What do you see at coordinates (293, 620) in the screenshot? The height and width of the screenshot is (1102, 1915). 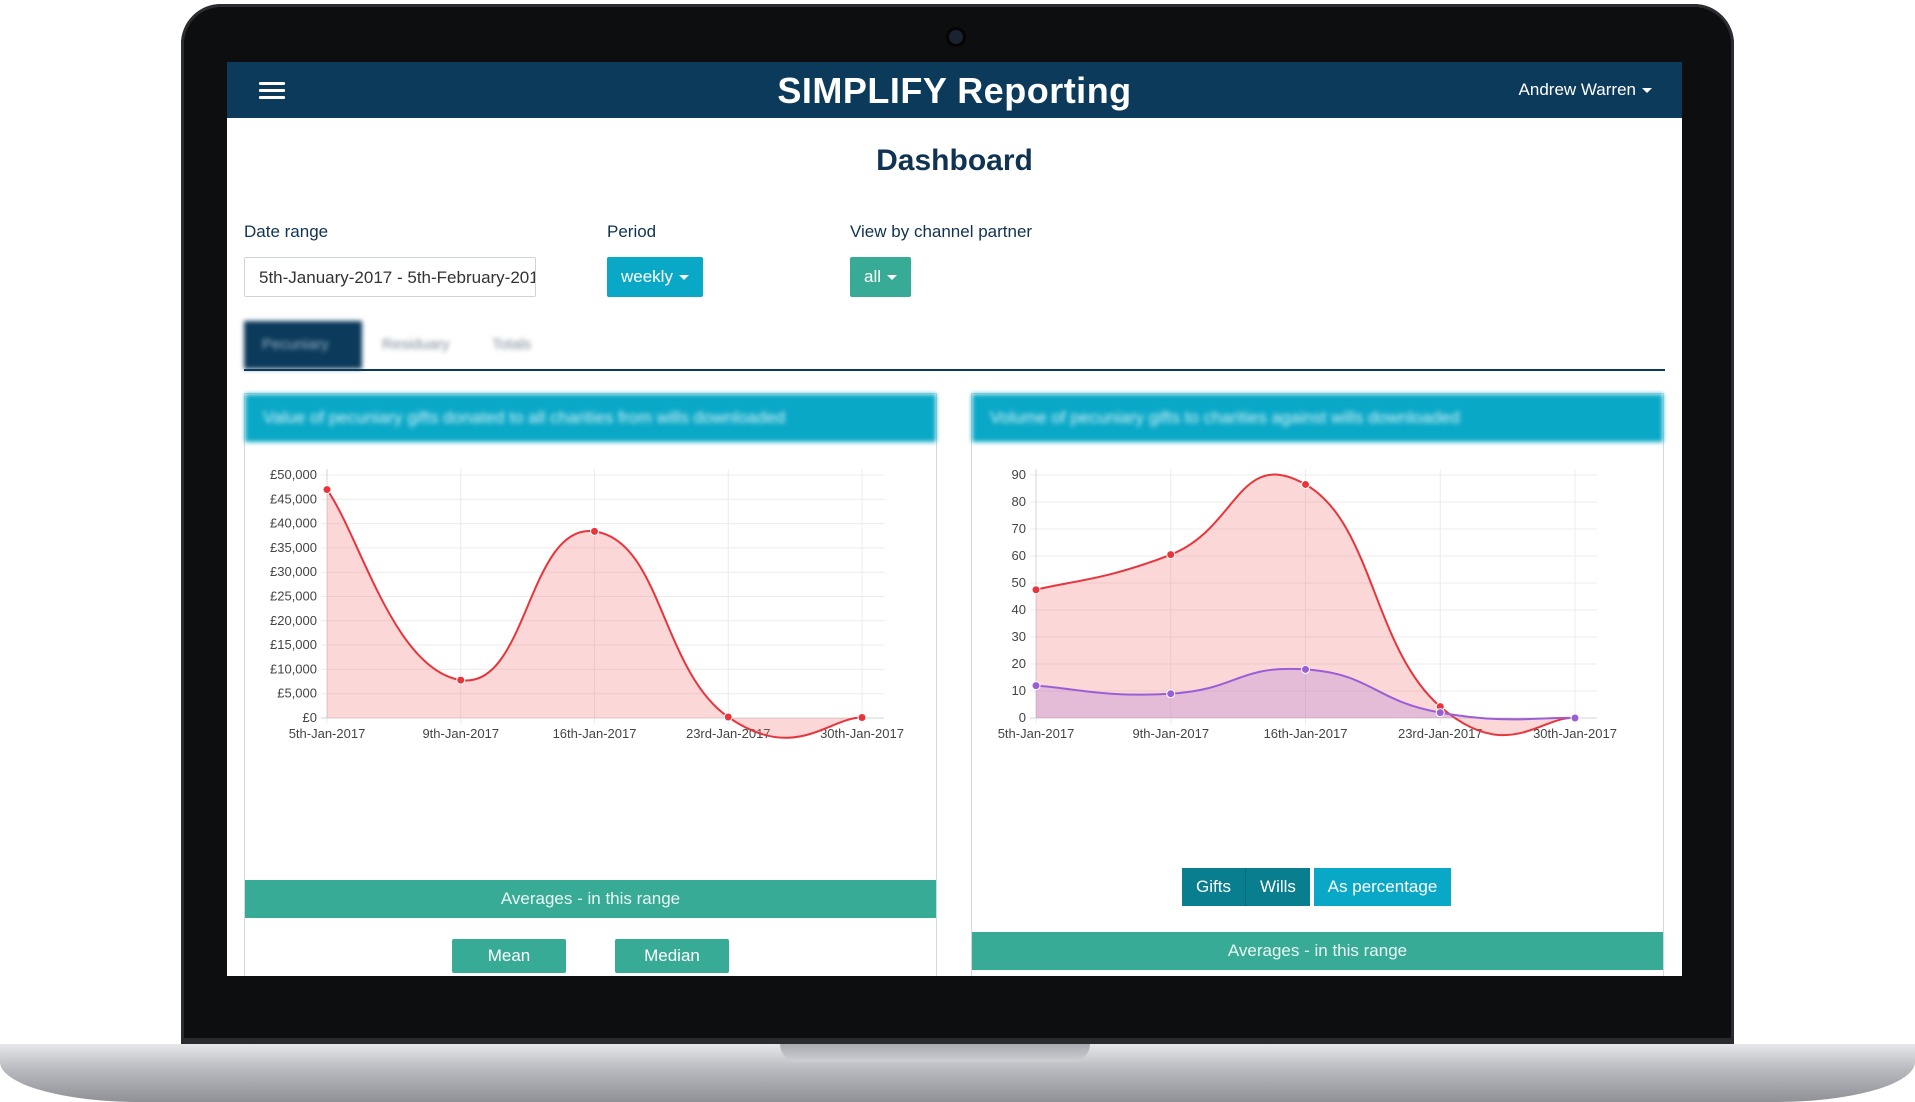 I see `y-tick-label: £20,000` at bounding box center [293, 620].